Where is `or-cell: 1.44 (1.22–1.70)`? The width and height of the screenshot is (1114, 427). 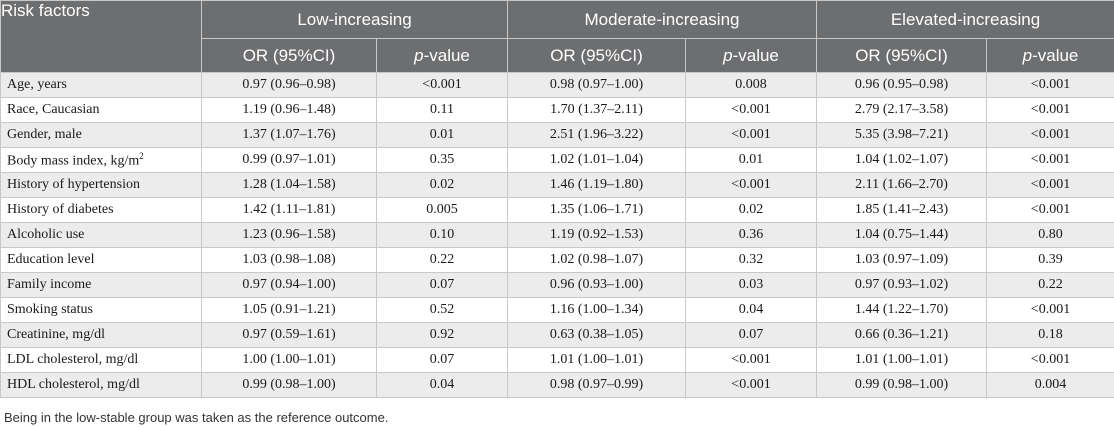 or-cell: 1.44 (1.22–1.70) is located at coordinates (901, 310).